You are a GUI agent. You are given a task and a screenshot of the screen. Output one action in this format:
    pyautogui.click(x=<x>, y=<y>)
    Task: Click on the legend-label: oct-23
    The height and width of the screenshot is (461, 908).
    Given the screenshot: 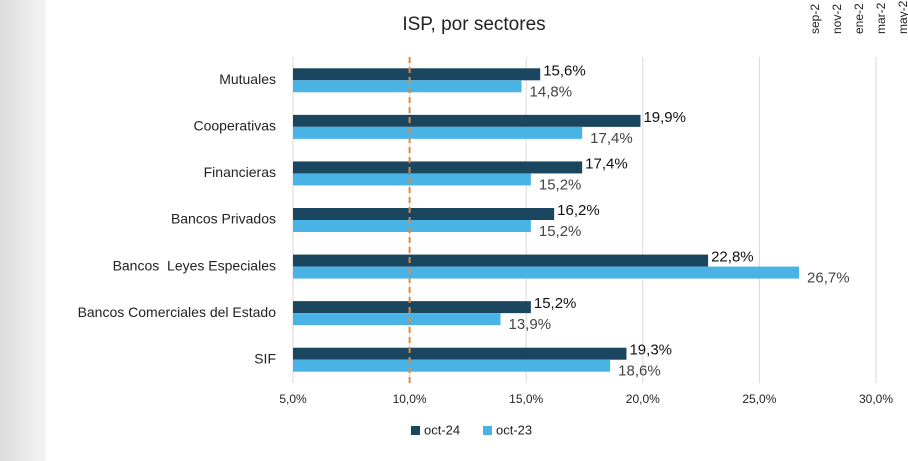 What is the action you would take?
    pyautogui.click(x=514, y=429)
    